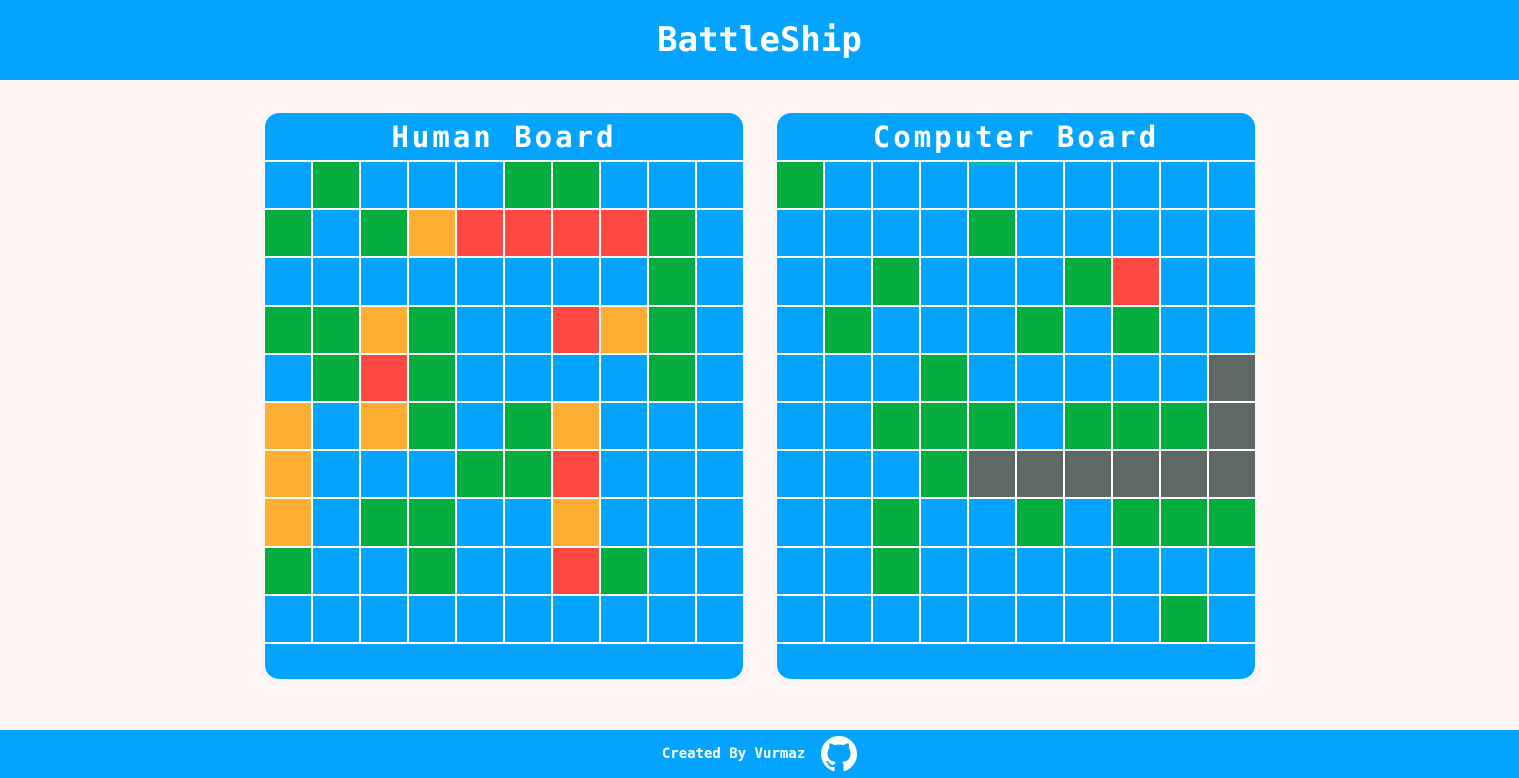 Image resolution: width=1519 pixels, height=778 pixels. What do you see at coordinates (839, 754) in the screenshot?
I see `github-icon` at bounding box center [839, 754].